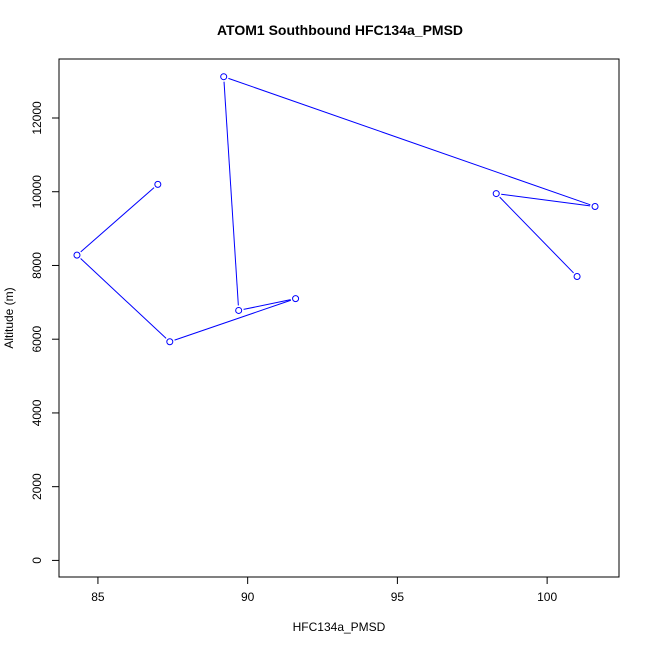 The image size is (650, 650). I want to click on x-tick-label: 100, so click(547, 597).